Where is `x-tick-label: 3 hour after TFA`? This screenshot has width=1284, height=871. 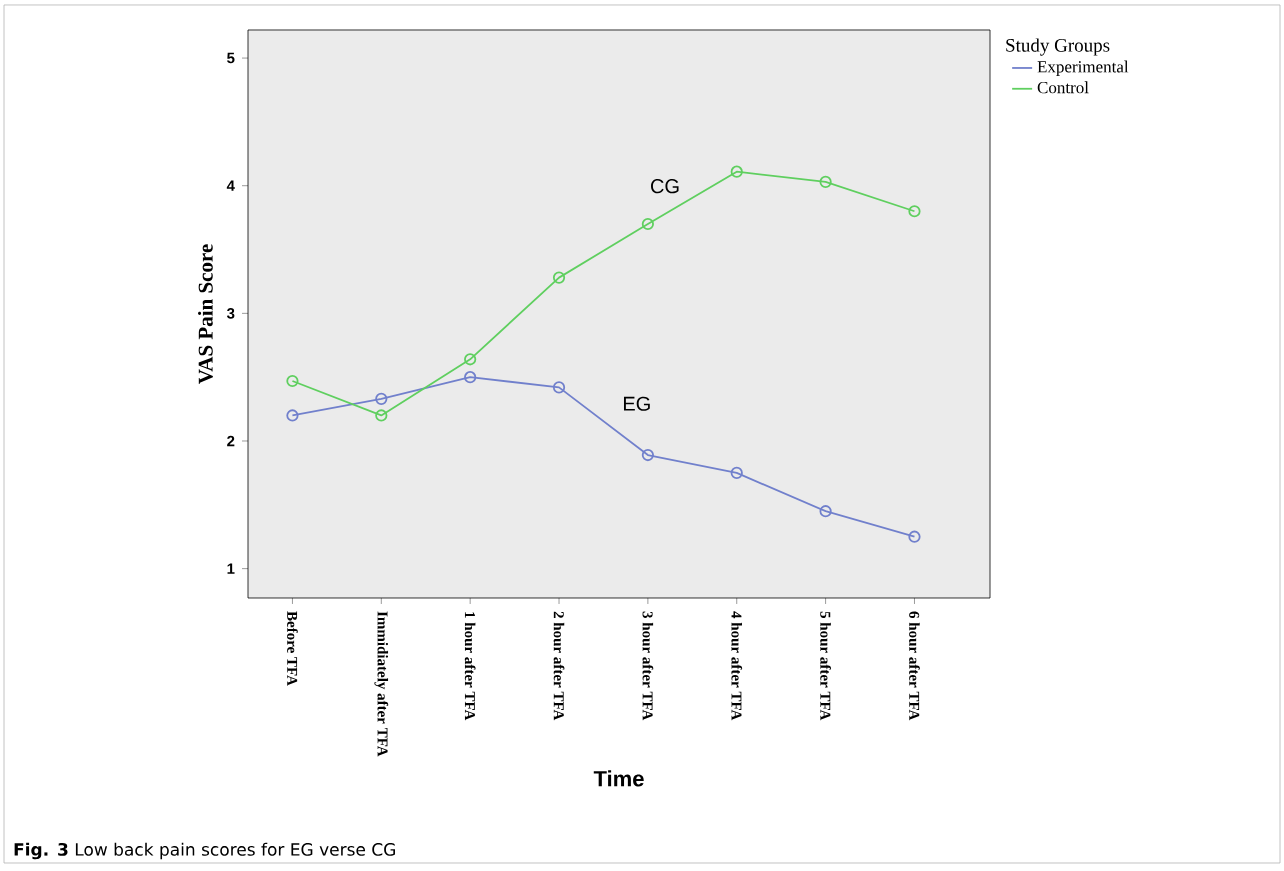
x-tick-label: 3 hour after TFA is located at coordinates (648, 666).